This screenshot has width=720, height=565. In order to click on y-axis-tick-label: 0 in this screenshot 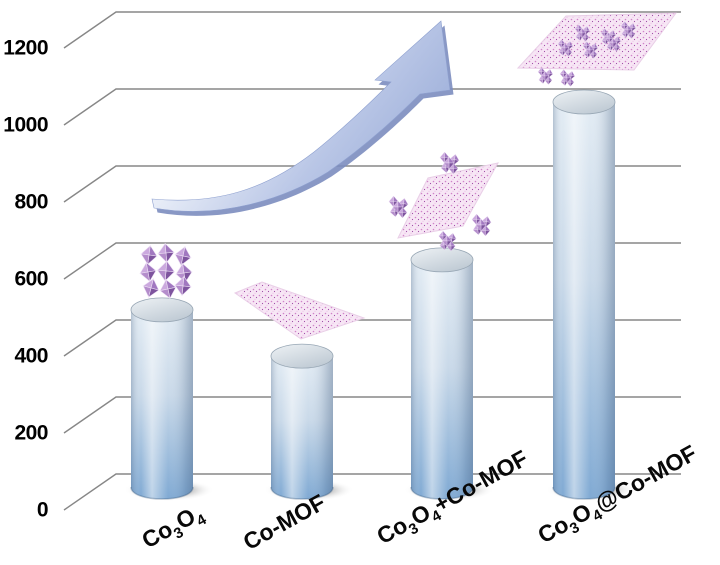, I will do `click(42, 510)`.